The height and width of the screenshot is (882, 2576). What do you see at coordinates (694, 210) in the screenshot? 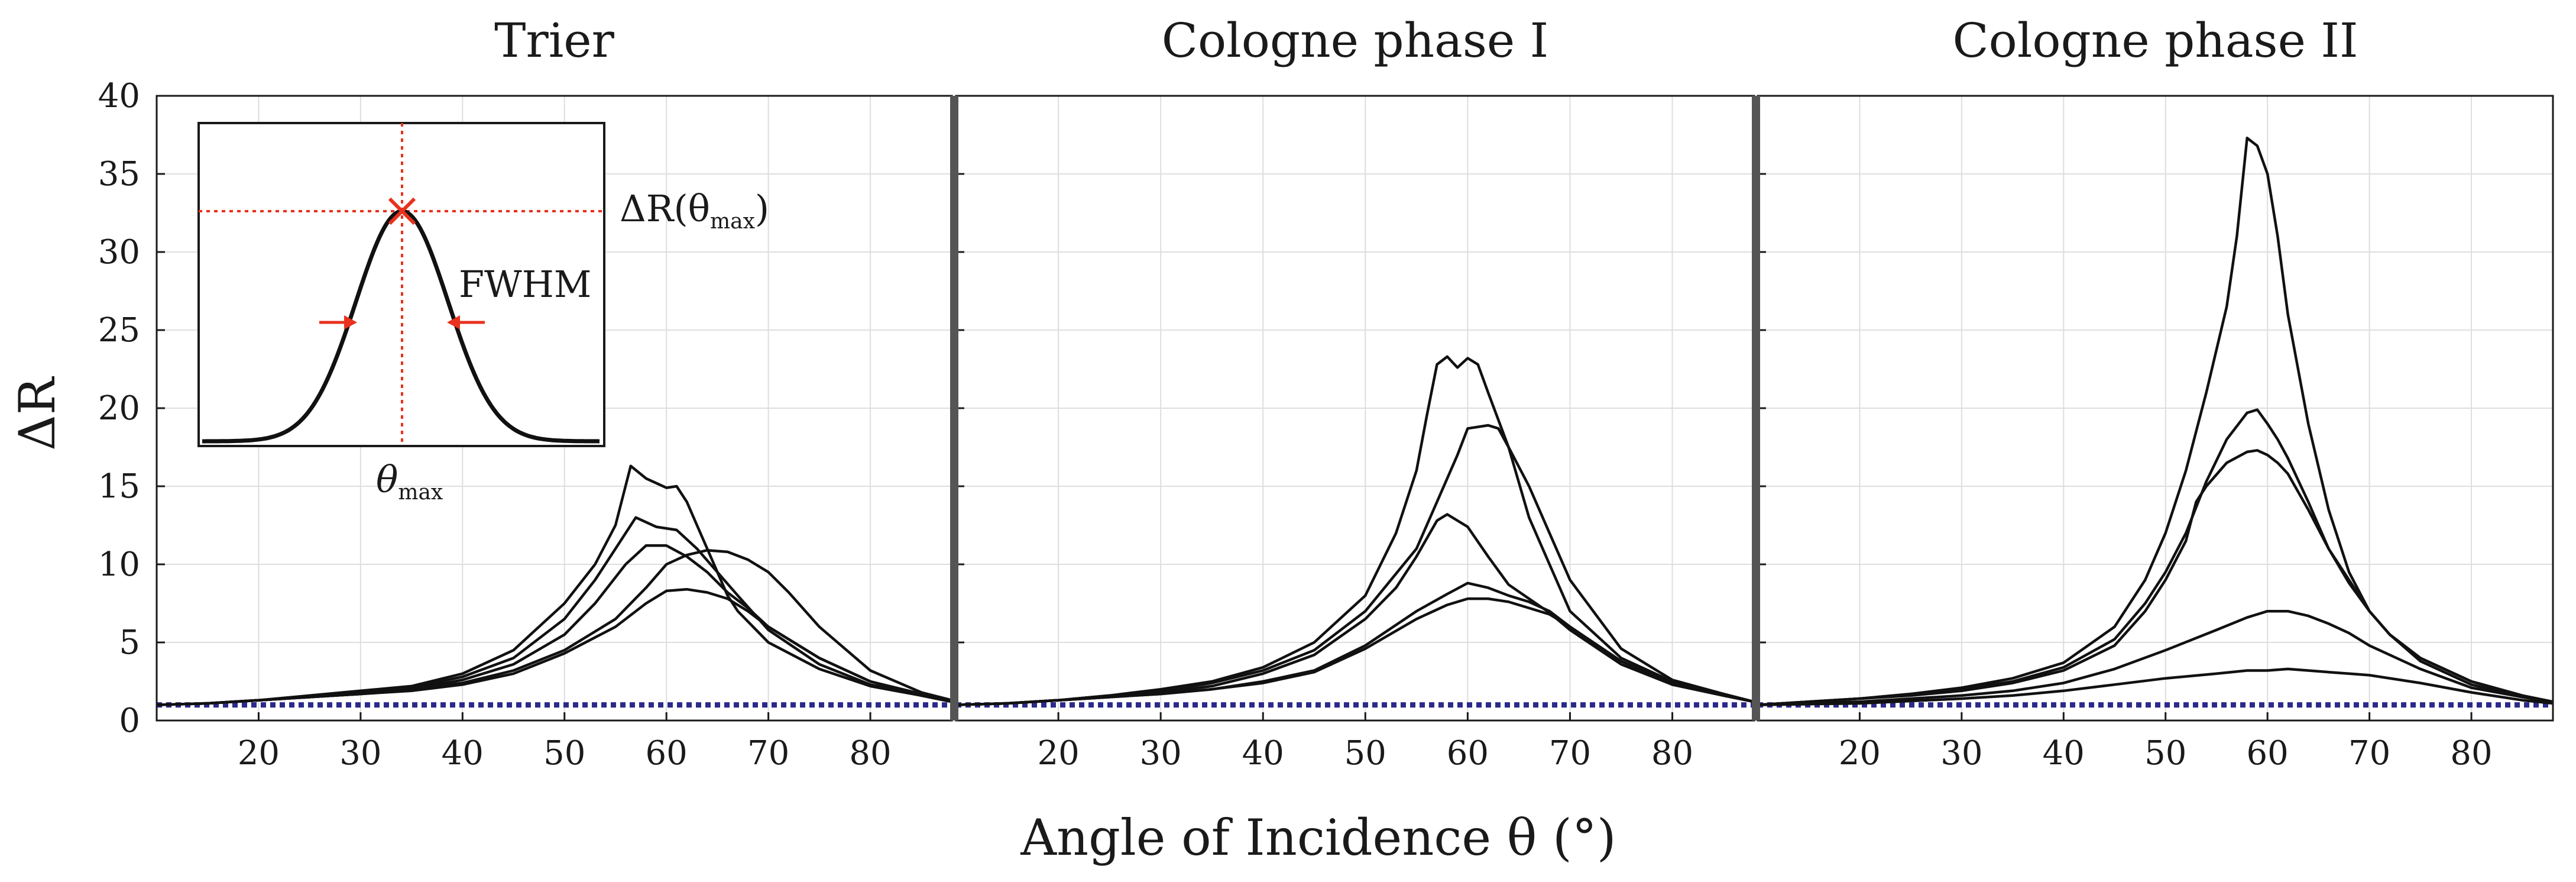
I see `inset-peak-label: ΔR(θmax)` at bounding box center [694, 210].